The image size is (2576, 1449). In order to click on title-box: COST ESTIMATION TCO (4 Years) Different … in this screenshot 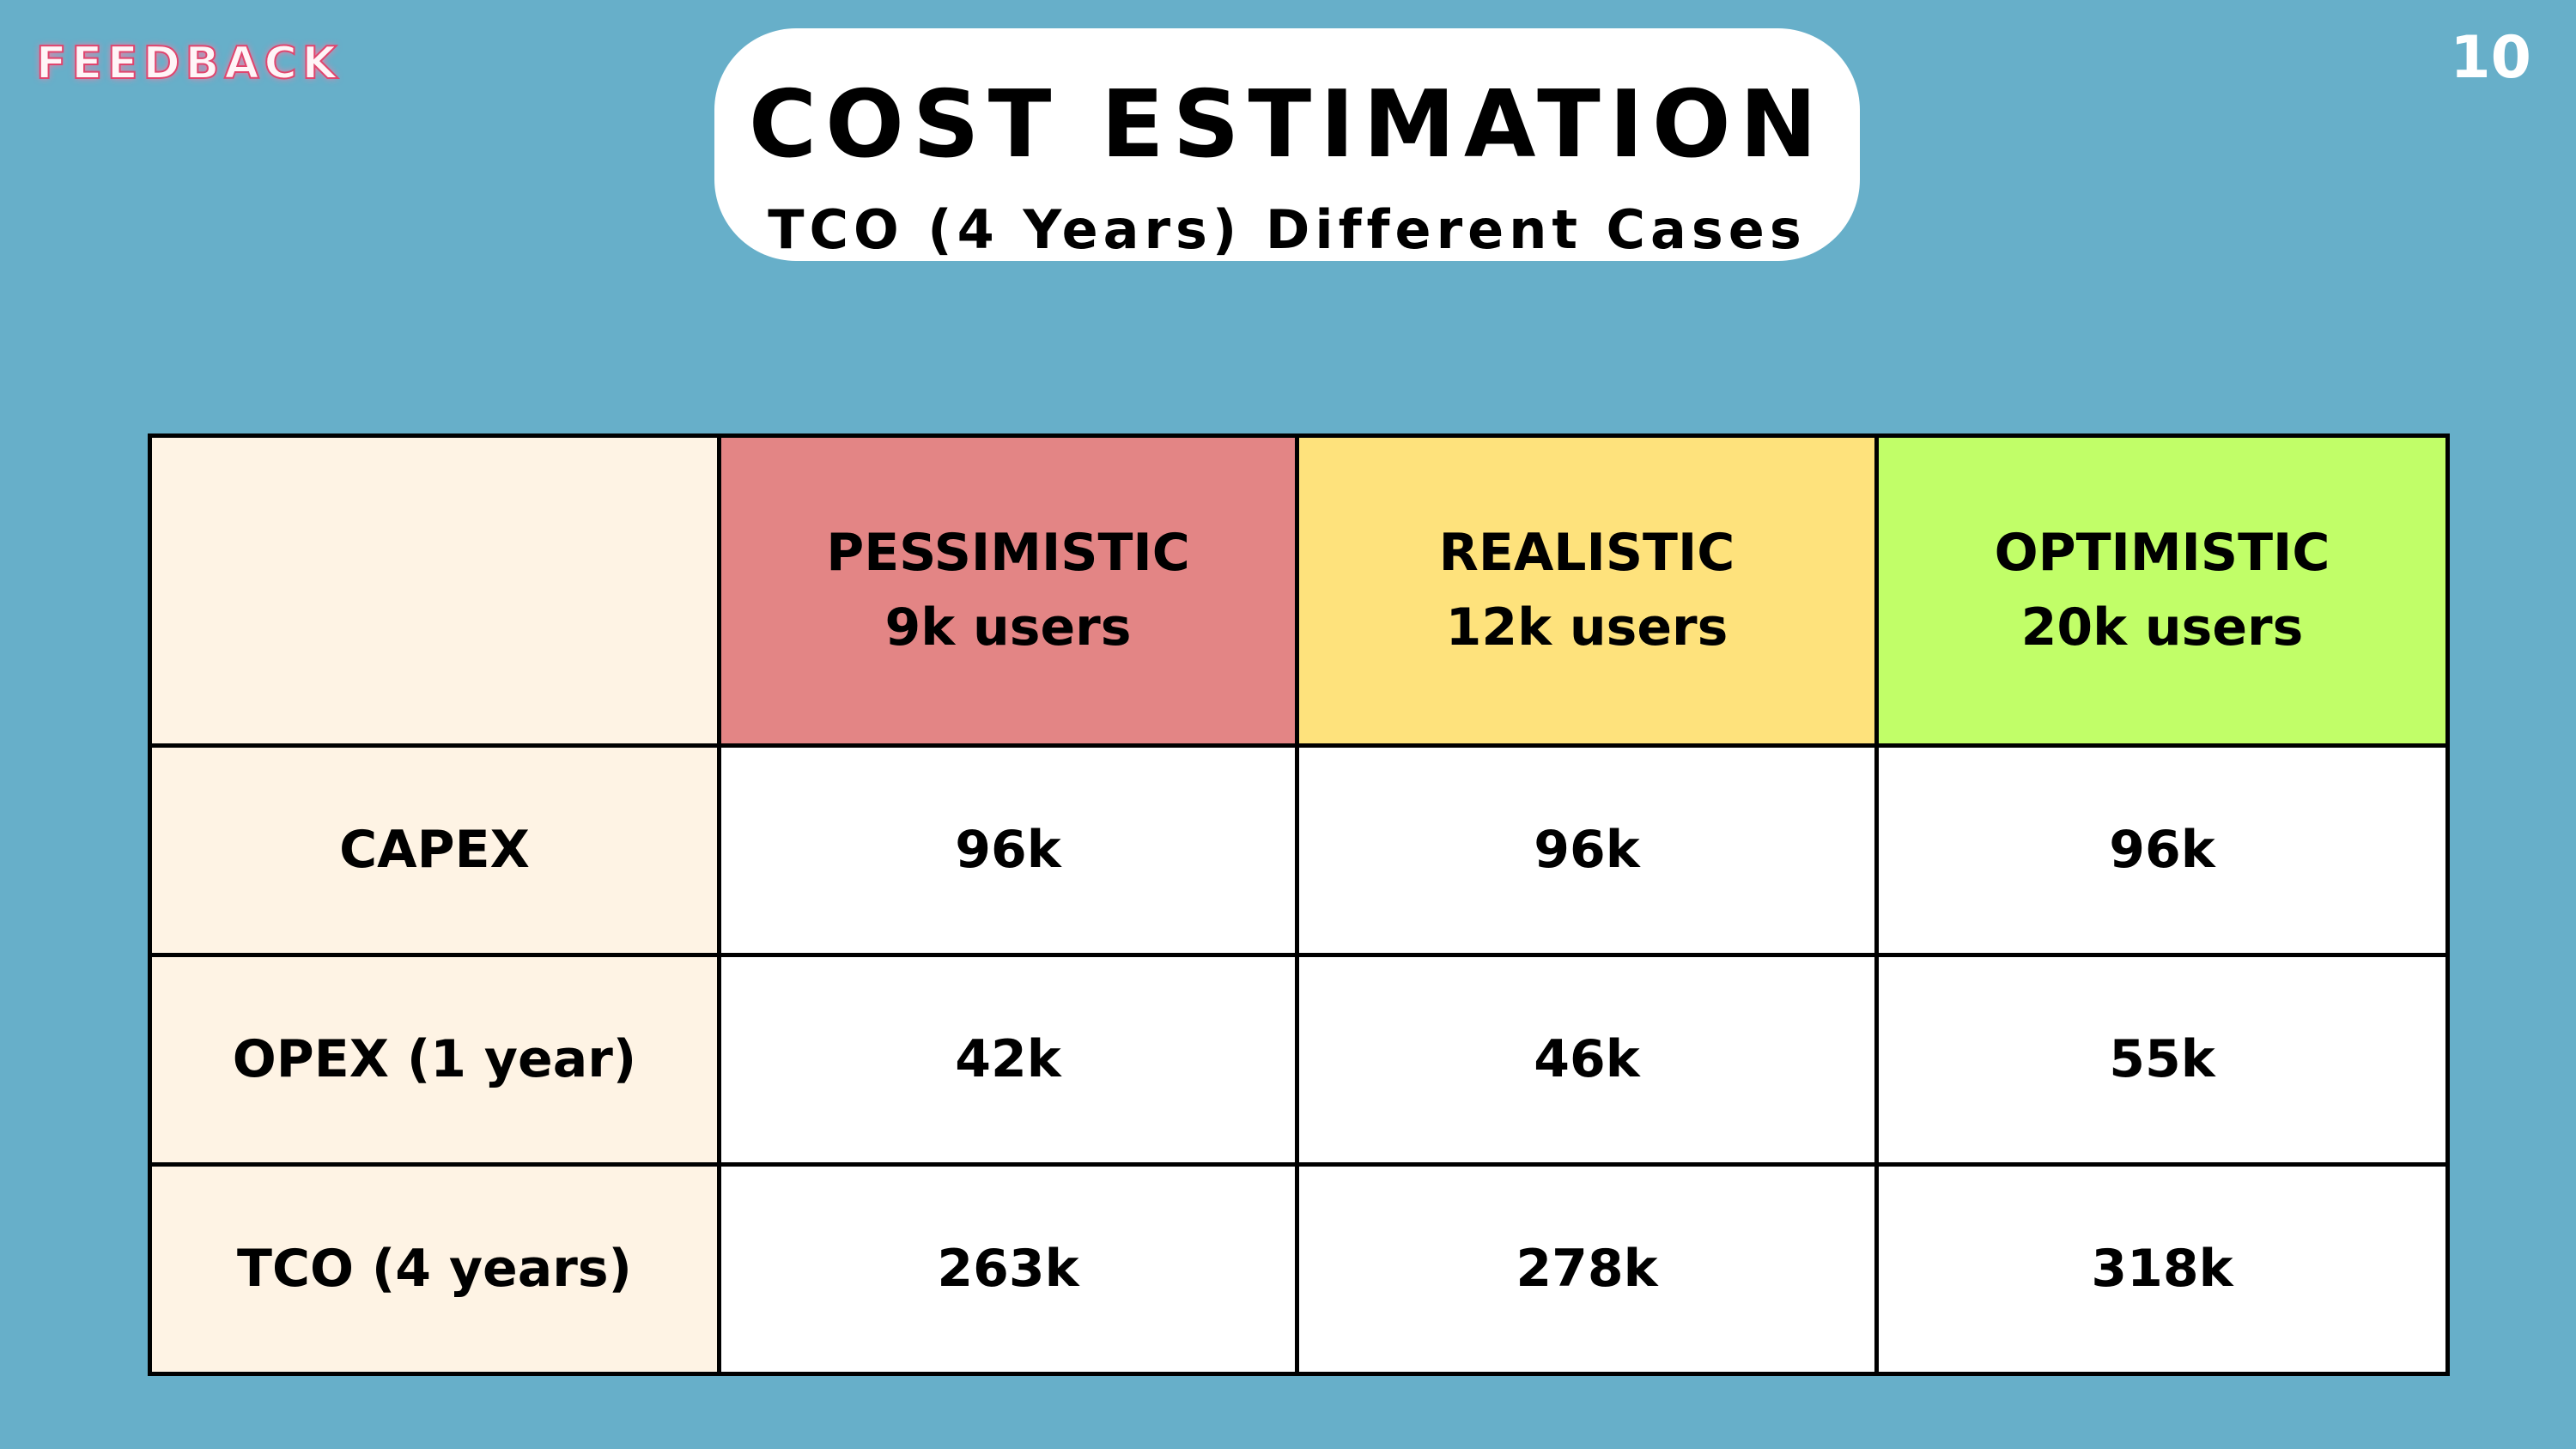, I will do `click(1287, 144)`.